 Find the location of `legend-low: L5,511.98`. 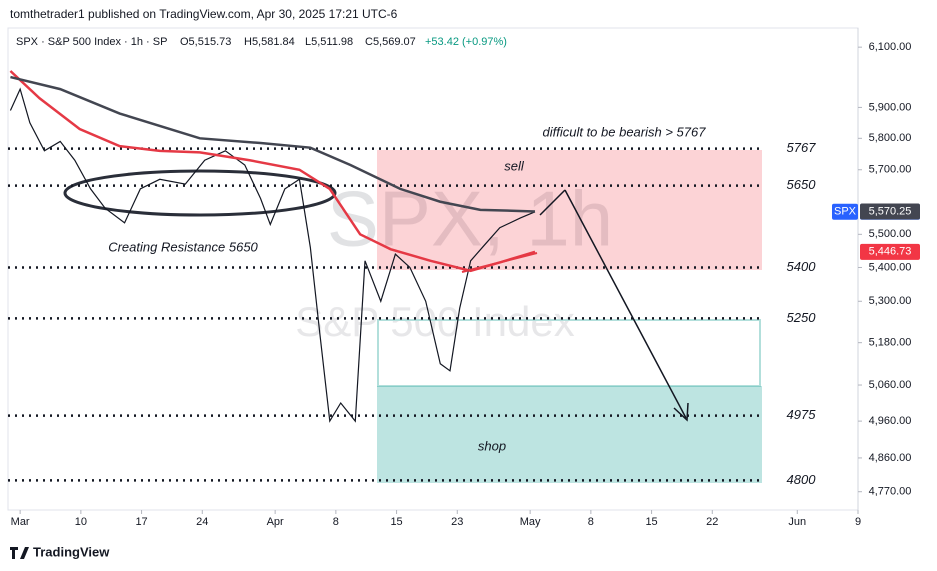

legend-low: L5,511.98 is located at coordinates (329, 42).